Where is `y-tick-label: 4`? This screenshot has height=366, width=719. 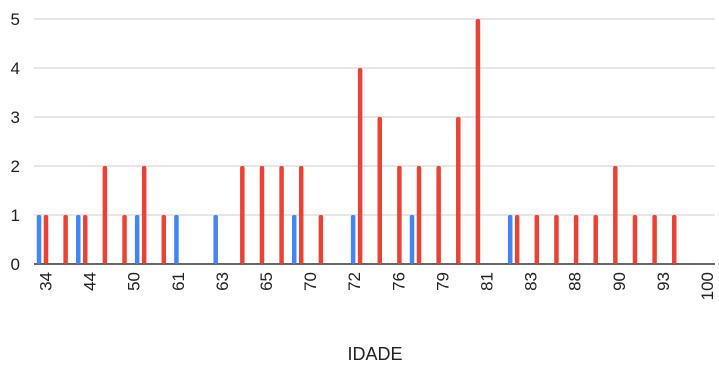
y-tick-label: 4 is located at coordinates (15, 68).